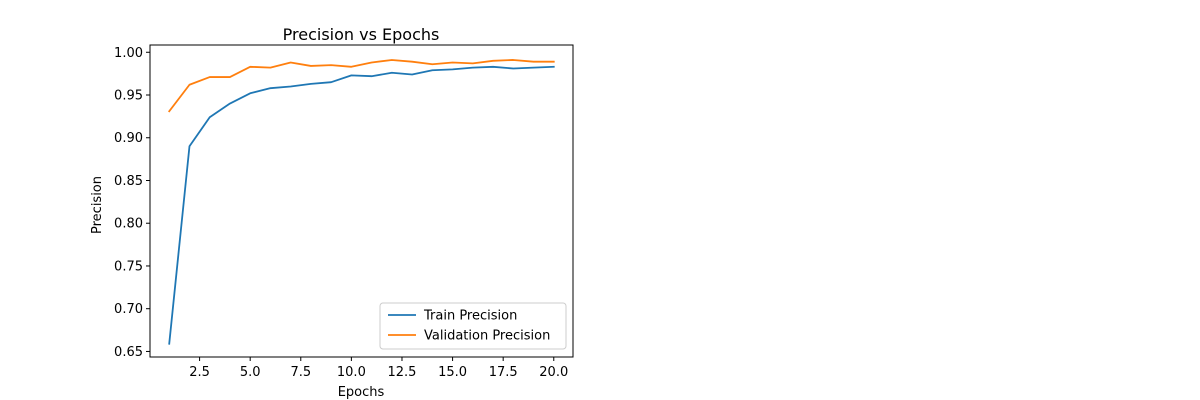 The height and width of the screenshot is (400, 1200). Describe the element at coordinates (128, 181) in the screenshot. I see `y-tick-label: 0.85` at that location.